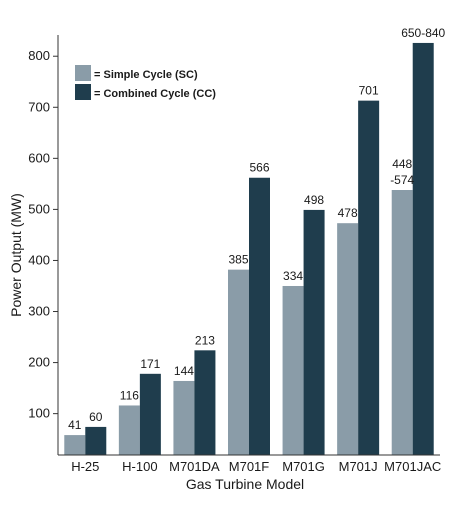 The image size is (449, 525). I want to click on bar-combined-cycle-m701da, so click(205, 402).